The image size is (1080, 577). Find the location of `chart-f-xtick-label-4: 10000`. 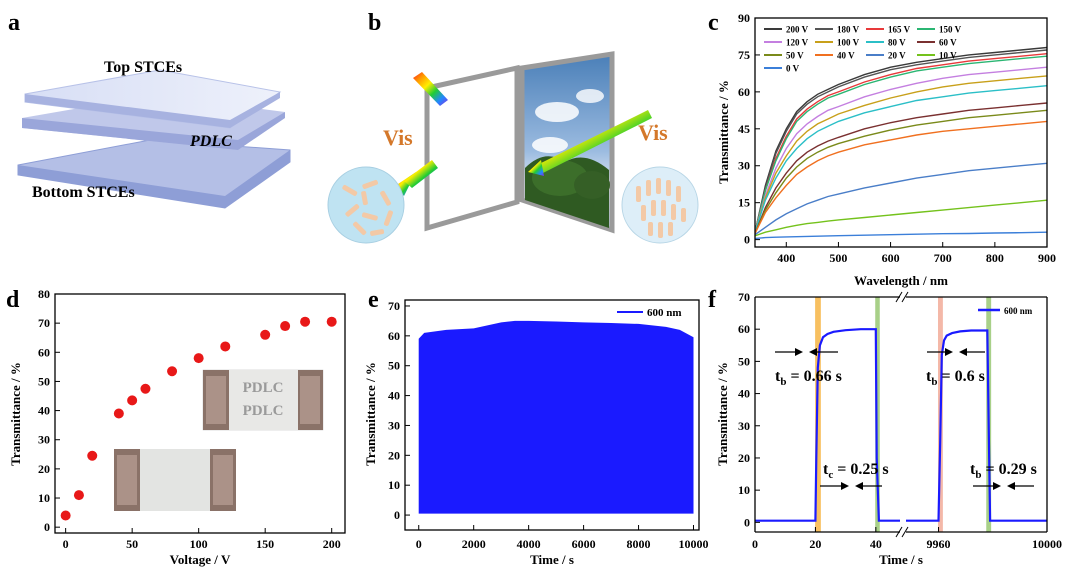

chart-f-xtick-label-4: 10000 is located at coordinates (1047, 544).